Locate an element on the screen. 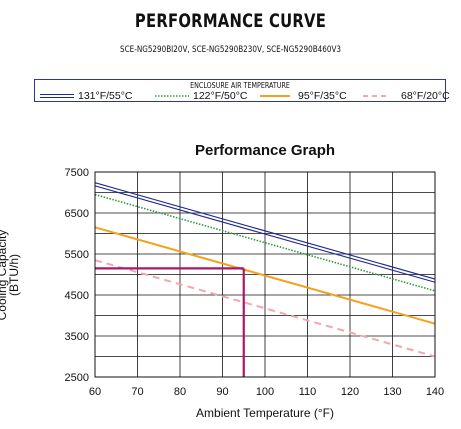 The width and height of the screenshot is (461, 429). x-tick-label: 90 is located at coordinates (222, 392).